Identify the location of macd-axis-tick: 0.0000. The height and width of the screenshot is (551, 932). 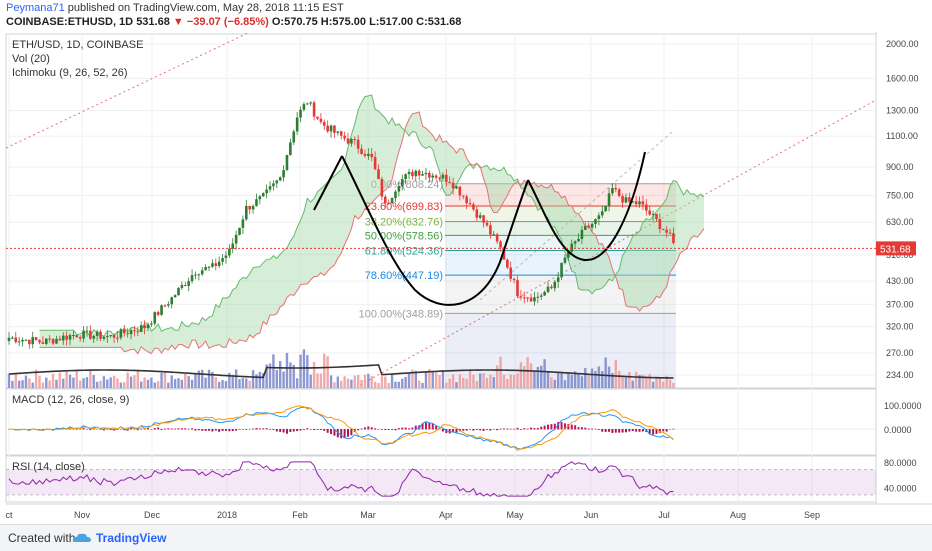
(898, 430).